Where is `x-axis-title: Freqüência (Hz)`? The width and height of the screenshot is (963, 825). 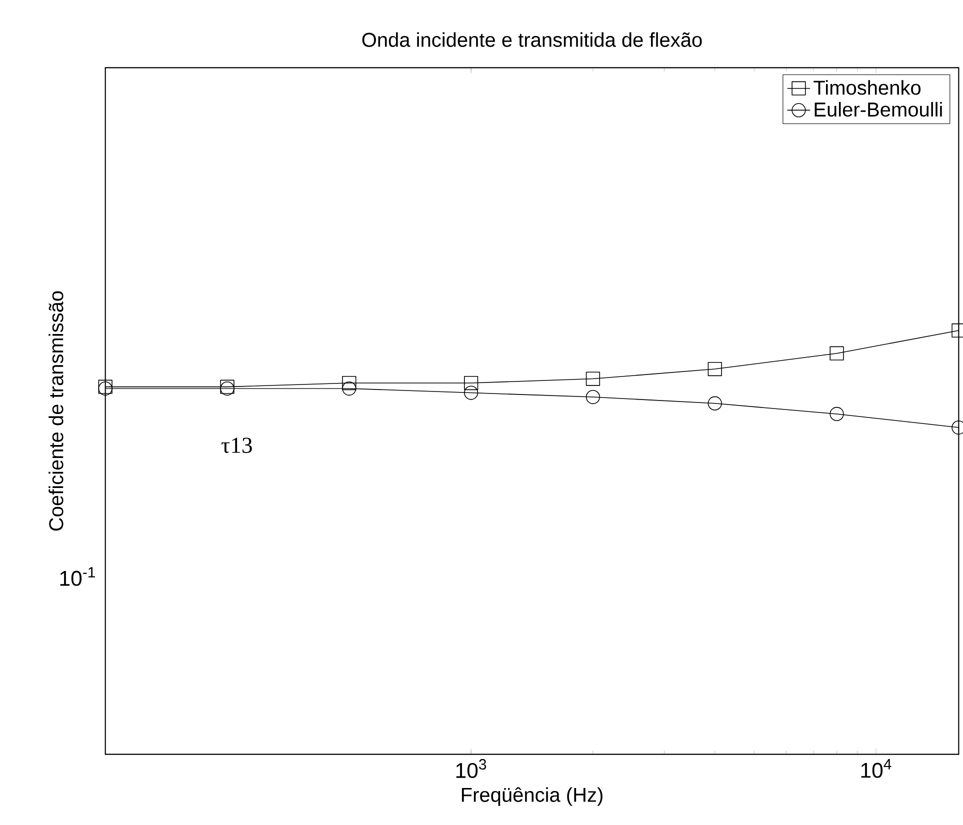
x-axis-title: Freqüência (Hz) is located at coordinates (532, 796).